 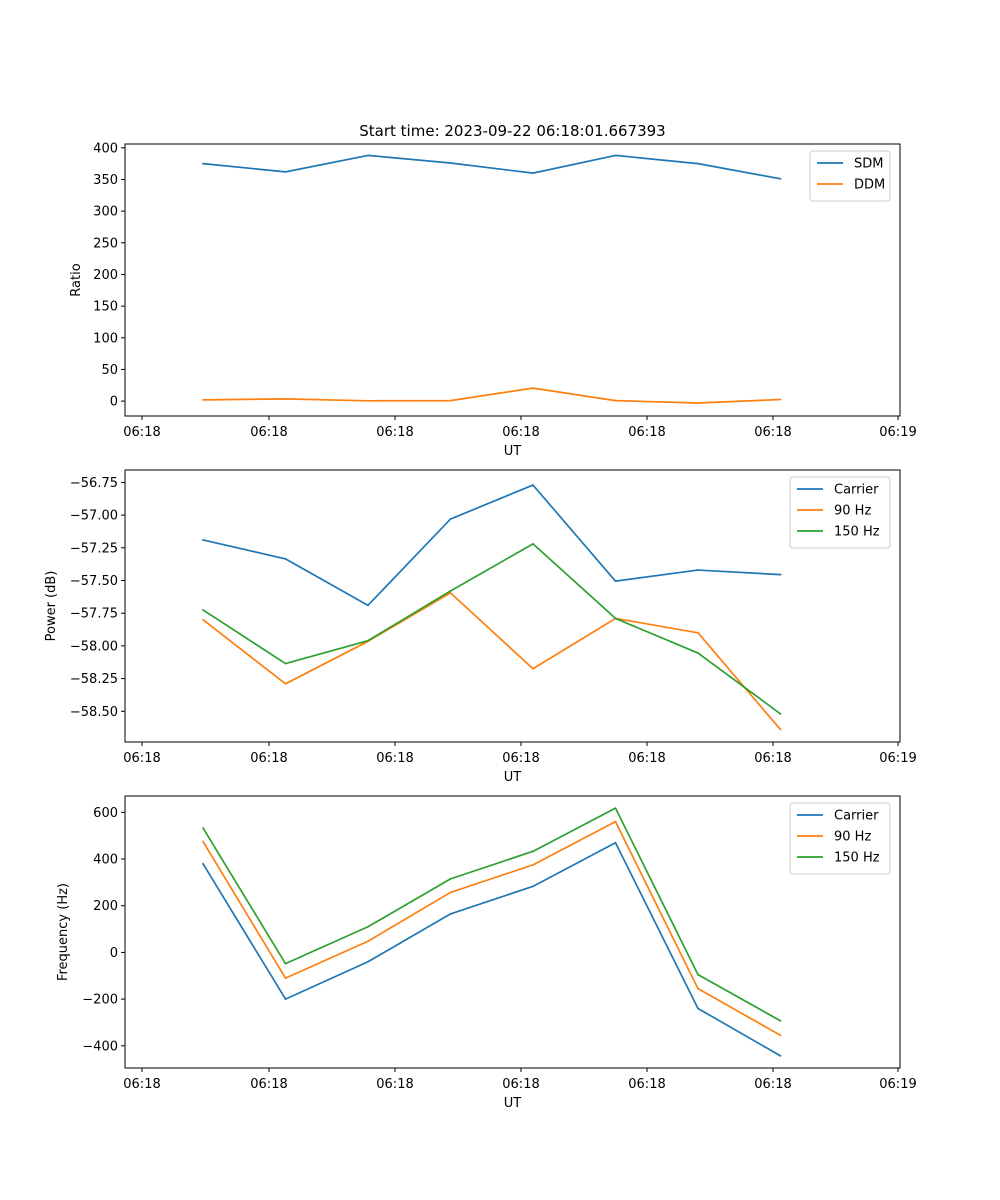 What do you see at coordinates (850, 176) in the screenshot?
I see `legend: SDM DDM` at bounding box center [850, 176].